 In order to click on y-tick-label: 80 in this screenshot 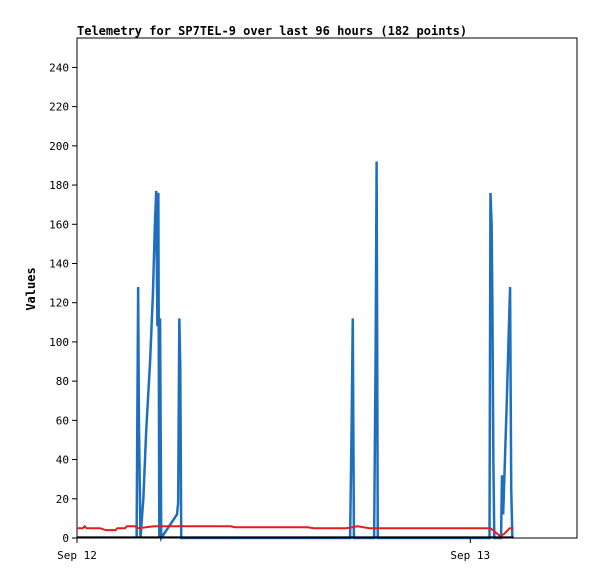, I will do `click(62, 381)`.